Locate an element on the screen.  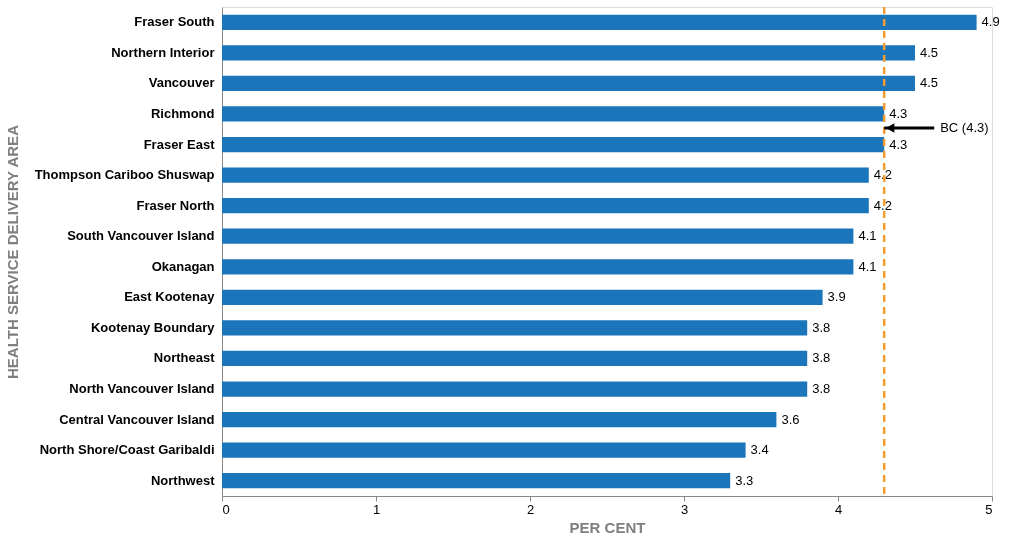
x-axis-title: PER CENT is located at coordinates (607, 527).